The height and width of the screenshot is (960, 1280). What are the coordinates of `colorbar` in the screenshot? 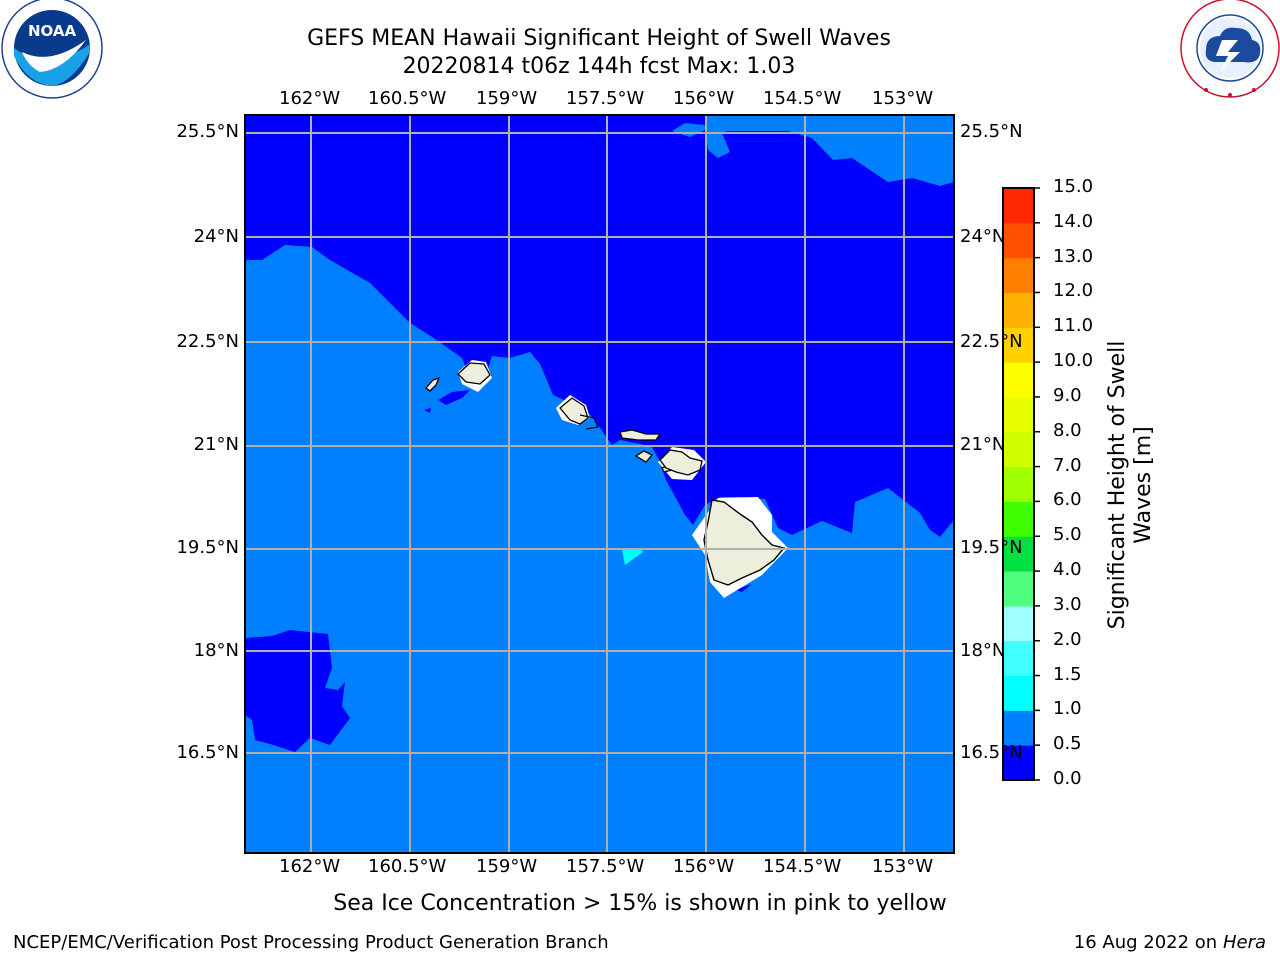 It's located at (1021, 484).